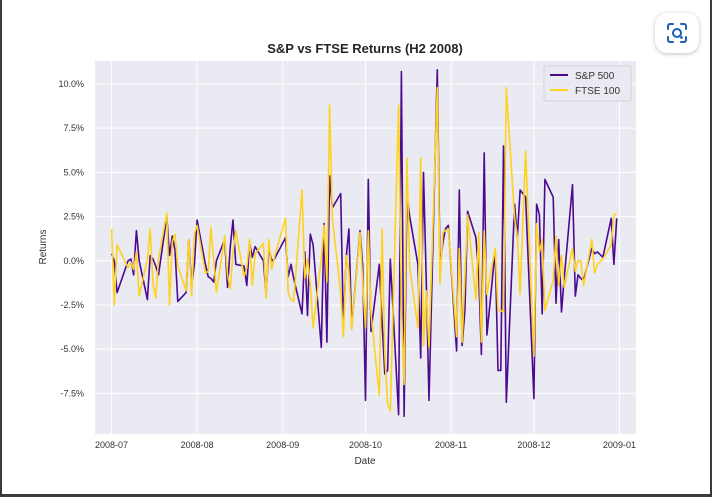 This screenshot has width=712, height=497. Describe the element at coordinates (72, 393) in the screenshot. I see `y-tick-label: -7.5%` at that location.